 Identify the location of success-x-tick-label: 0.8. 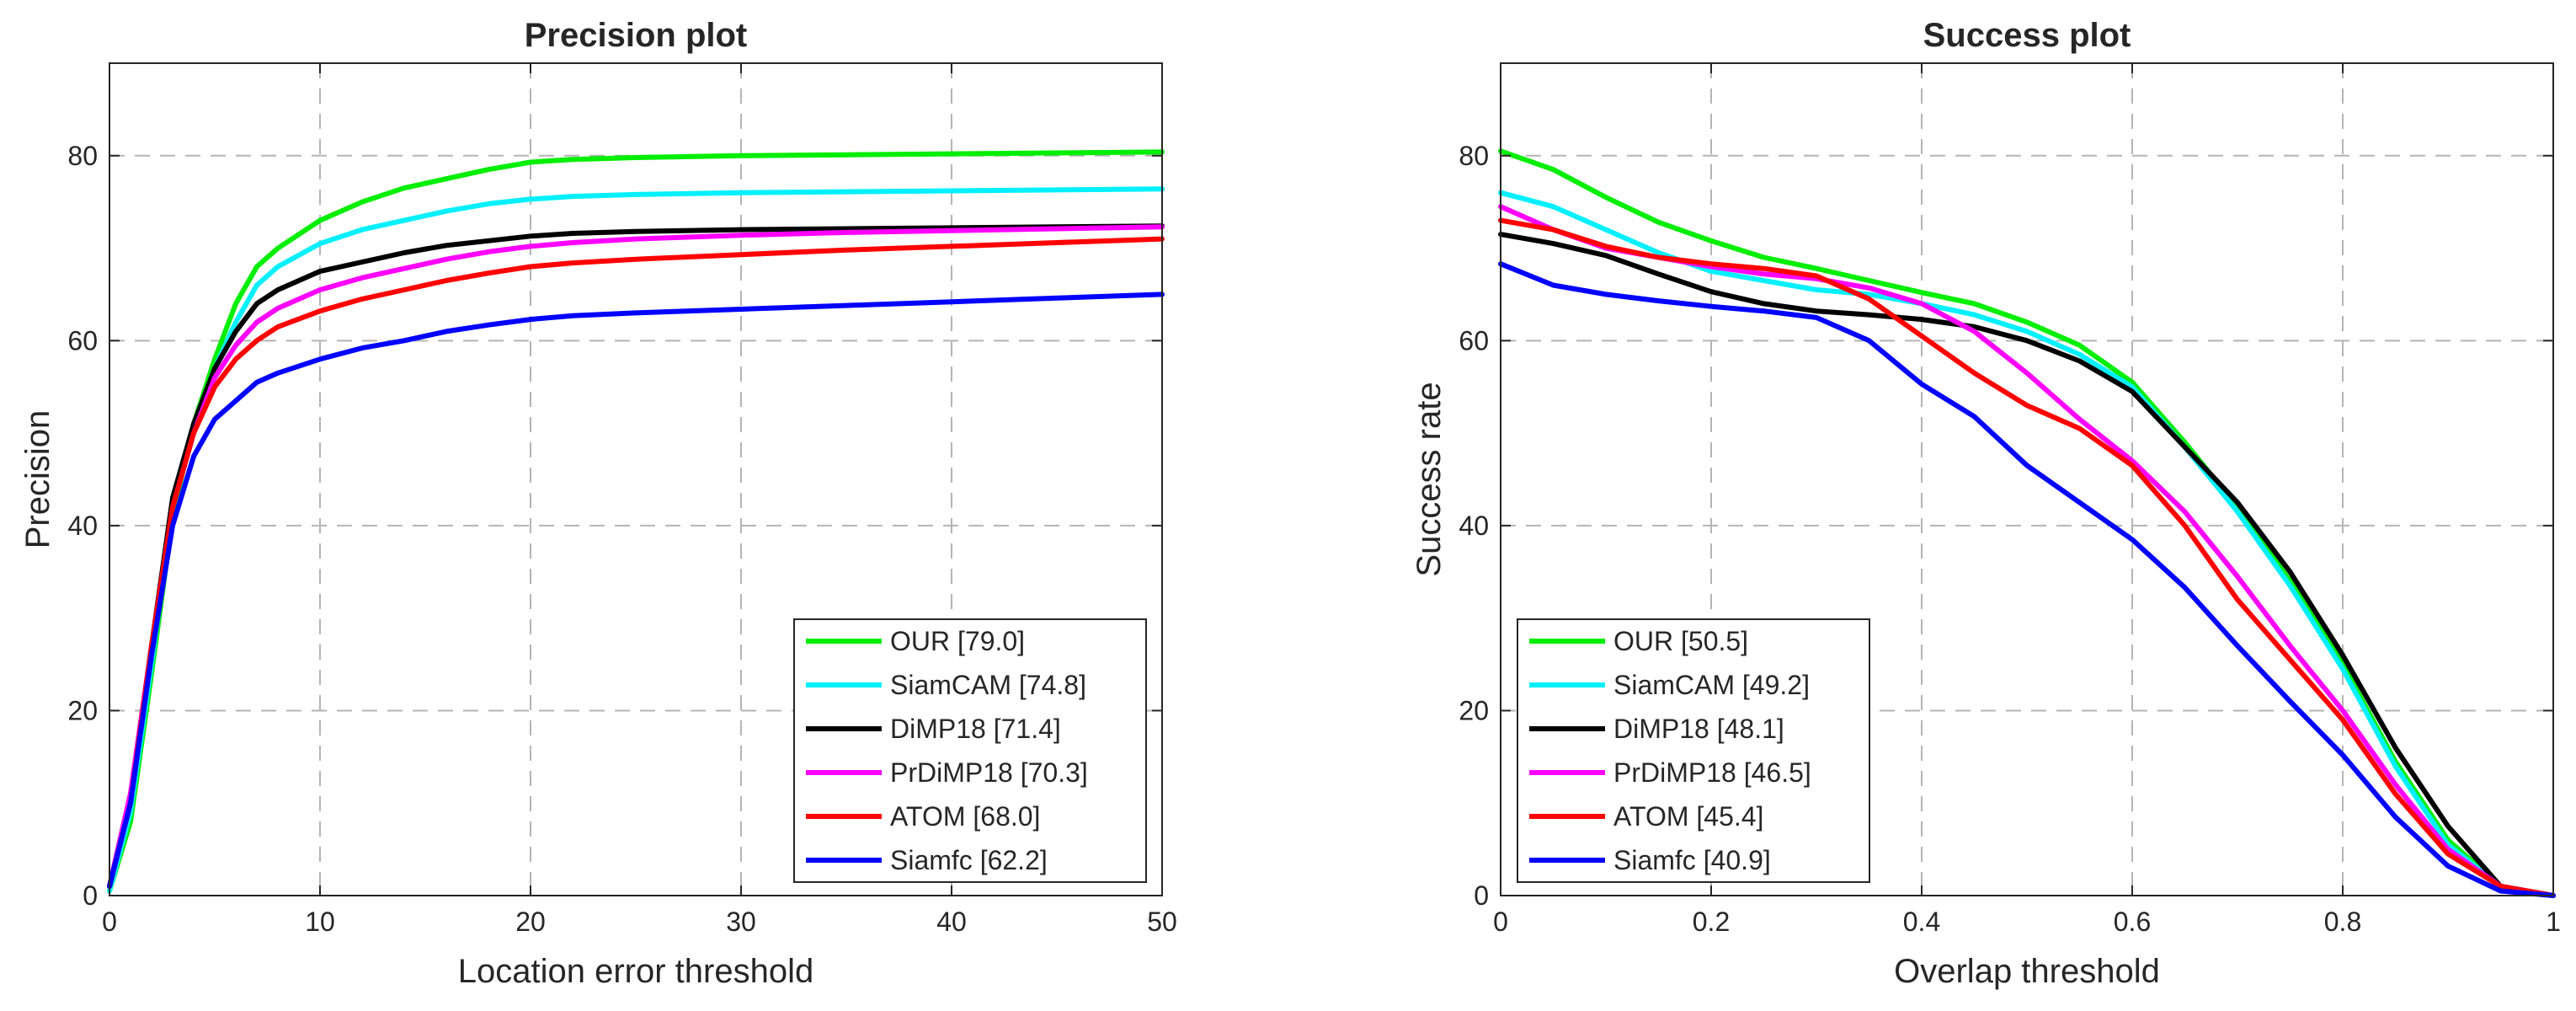
(2342, 922).